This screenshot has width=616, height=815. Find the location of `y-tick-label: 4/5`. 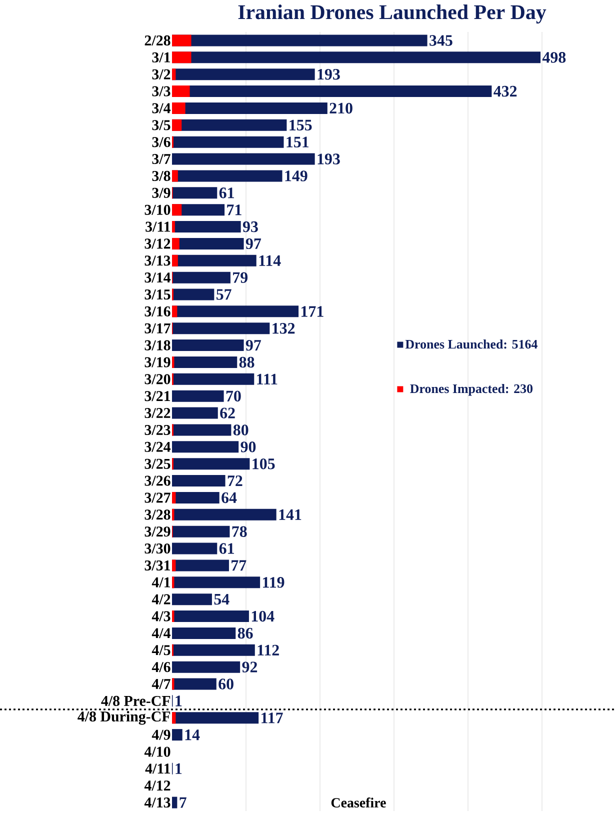

y-tick-label: 4/5 is located at coordinates (161, 650).